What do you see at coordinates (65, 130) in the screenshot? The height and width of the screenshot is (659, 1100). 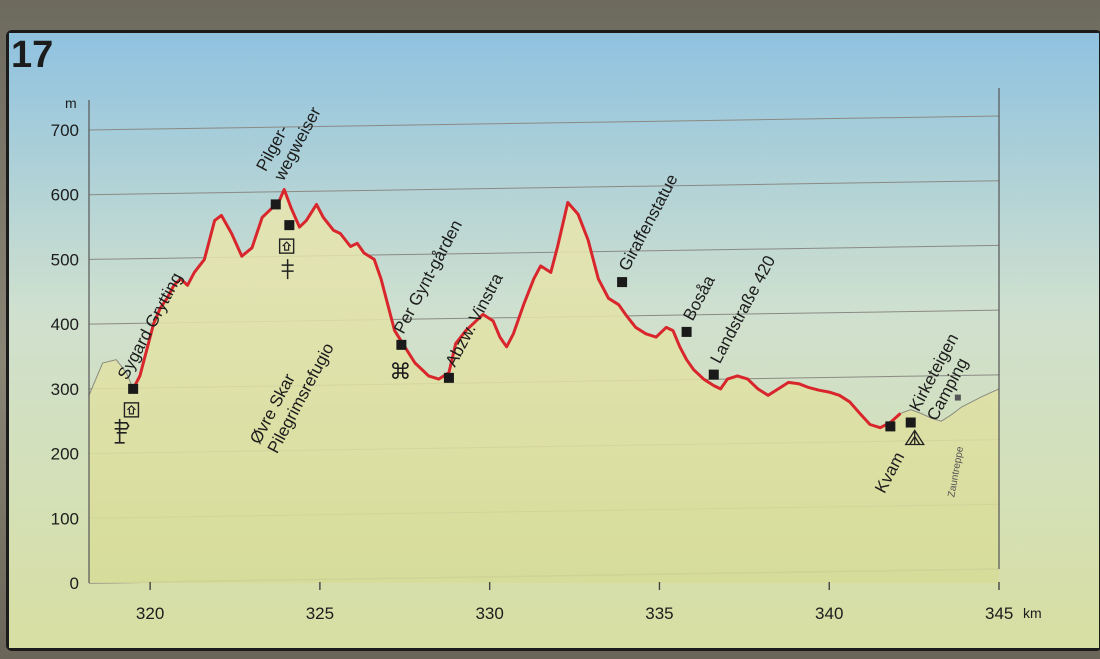 I see `y-tick-label-700: 700` at bounding box center [65, 130].